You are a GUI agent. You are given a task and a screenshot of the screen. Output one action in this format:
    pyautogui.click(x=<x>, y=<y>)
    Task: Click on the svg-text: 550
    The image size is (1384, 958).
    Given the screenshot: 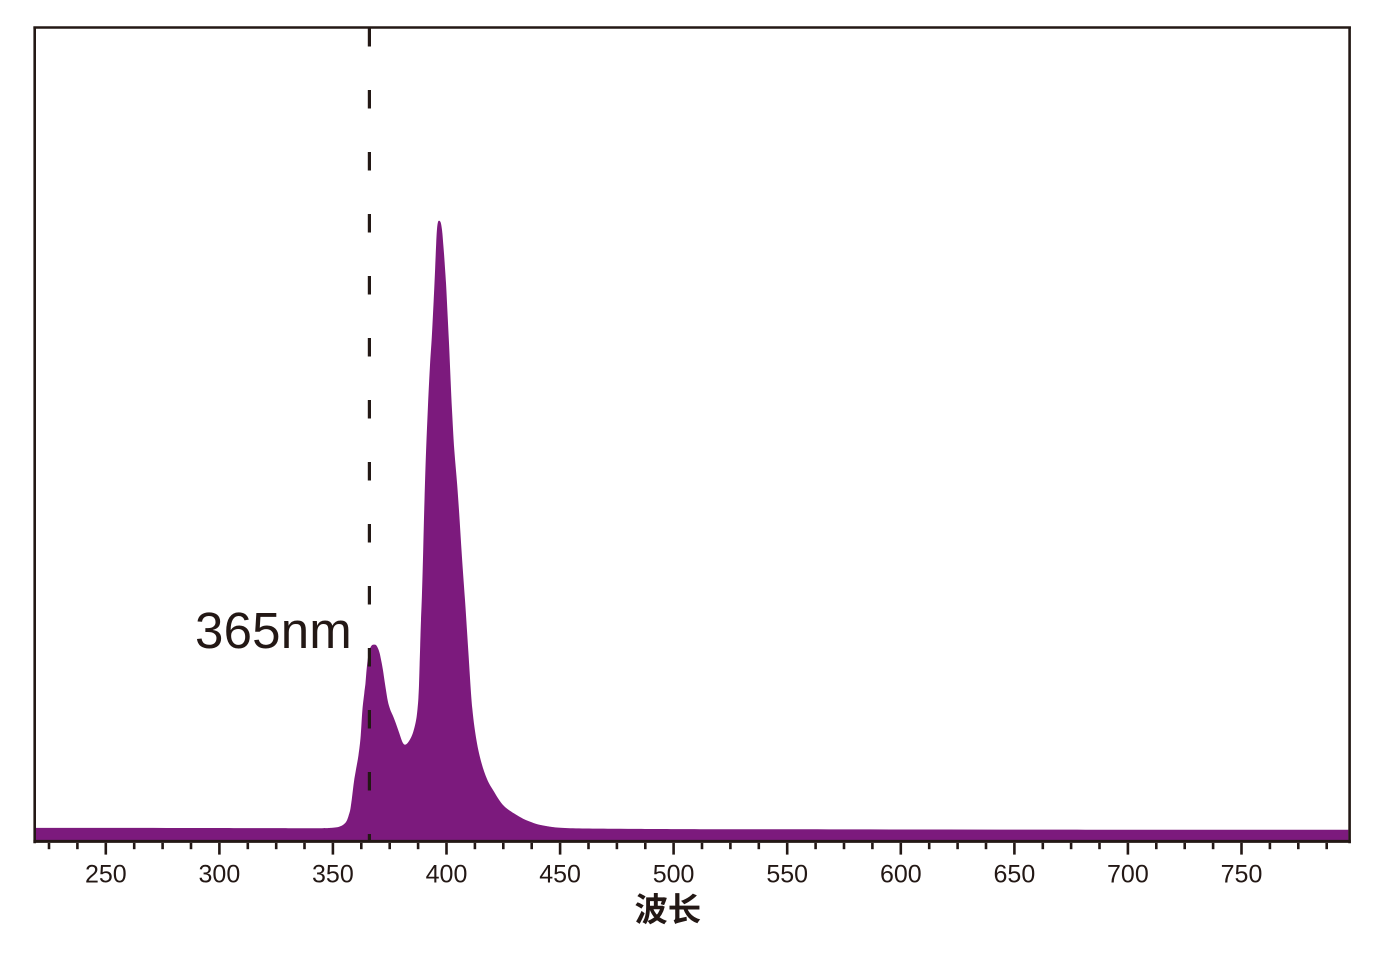 What is the action you would take?
    pyautogui.click(x=787, y=875)
    